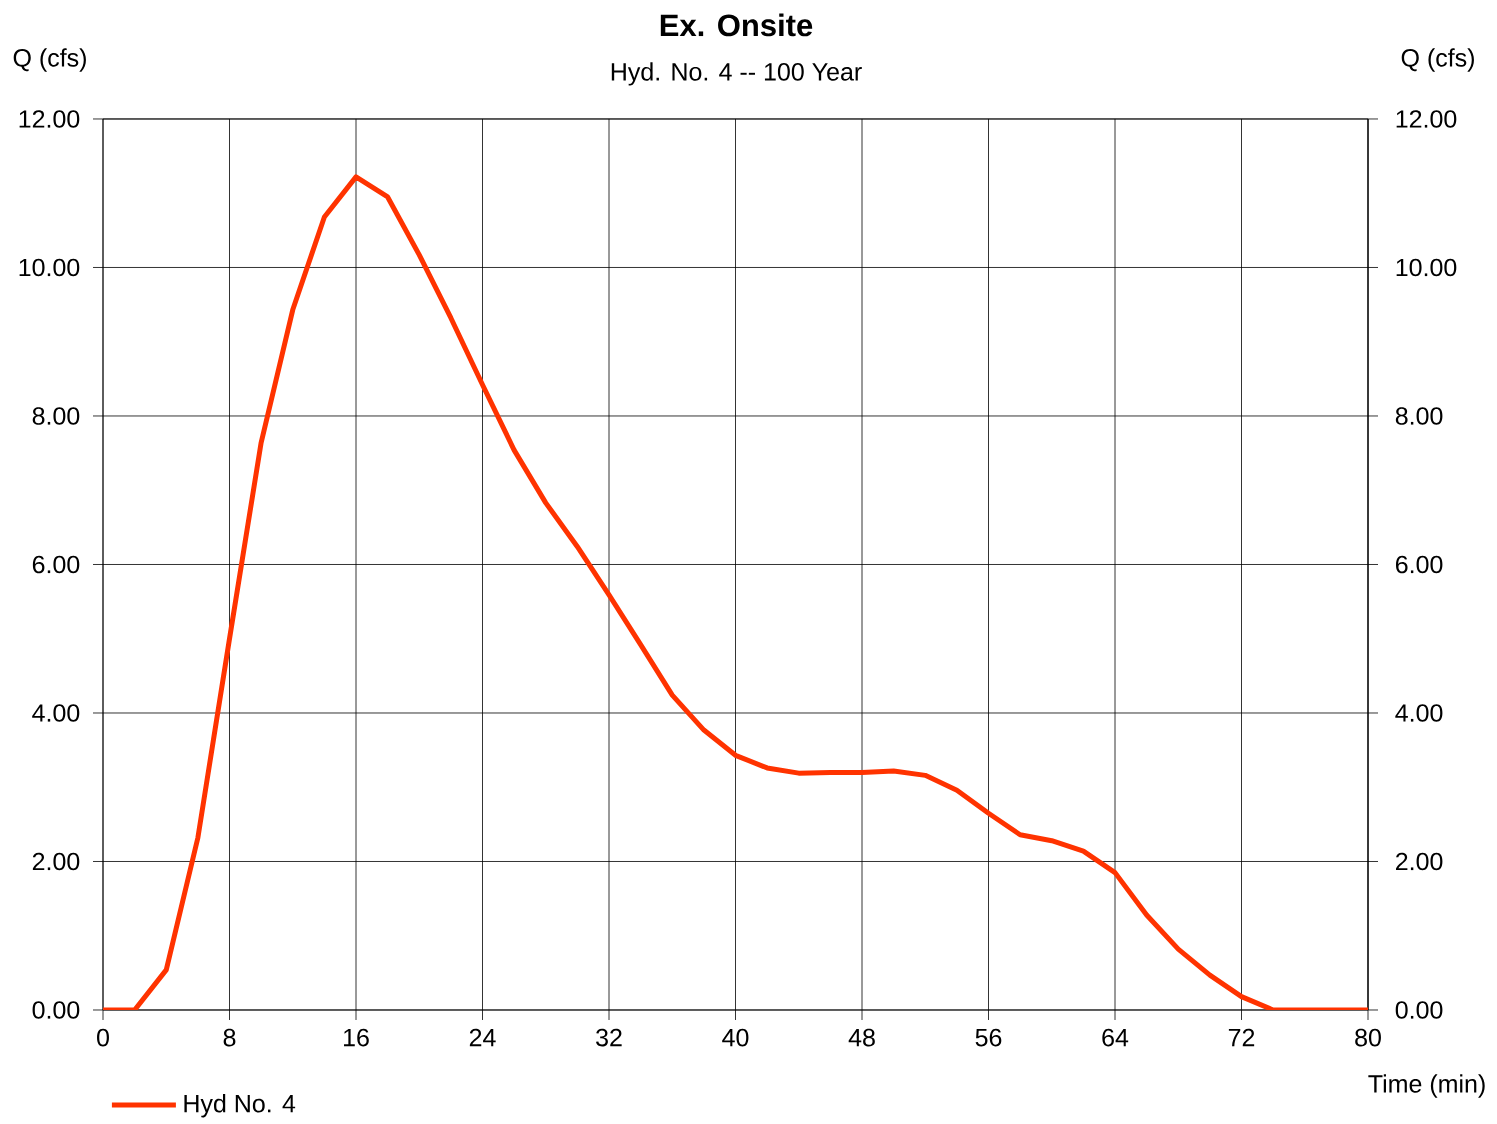 The width and height of the screenshot is (1497, 1124). What do you see at coordinates (1115, 1037) in the screenshot?
I see `x-tick-label: 64` at bounding box center [1115, 1037].